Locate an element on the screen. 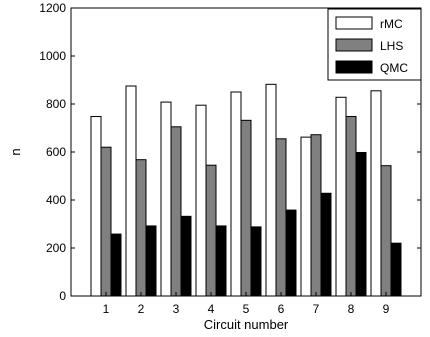  legend-swatch-LHS is located at coordinates (354, 45).